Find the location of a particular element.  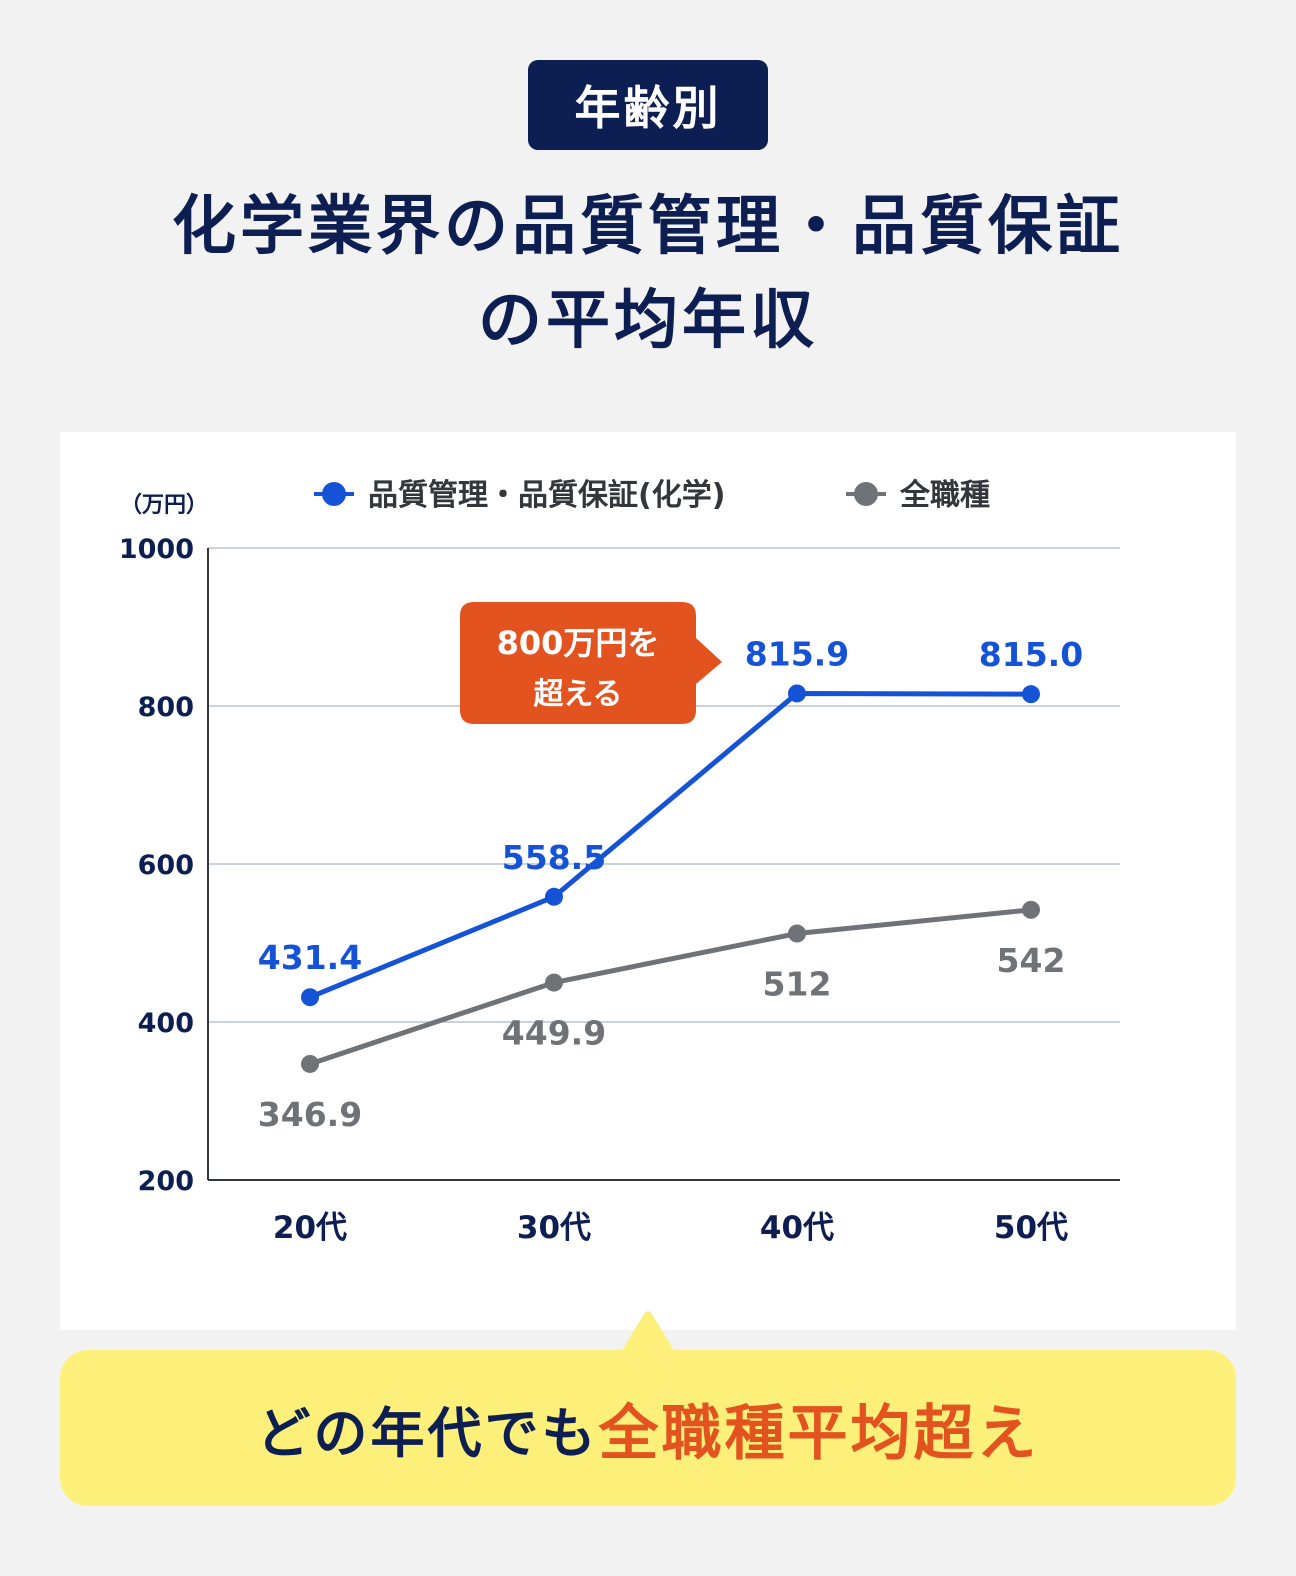

y-tick-label: 800 is located at coordinates (166, 707).